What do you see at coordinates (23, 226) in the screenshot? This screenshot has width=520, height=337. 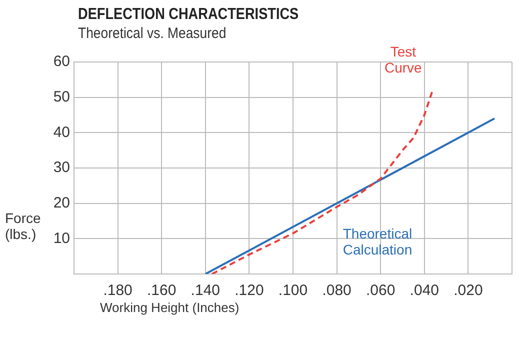 I see `y-axis-title: Force (lbs.)` at bounding box center [23, 226].